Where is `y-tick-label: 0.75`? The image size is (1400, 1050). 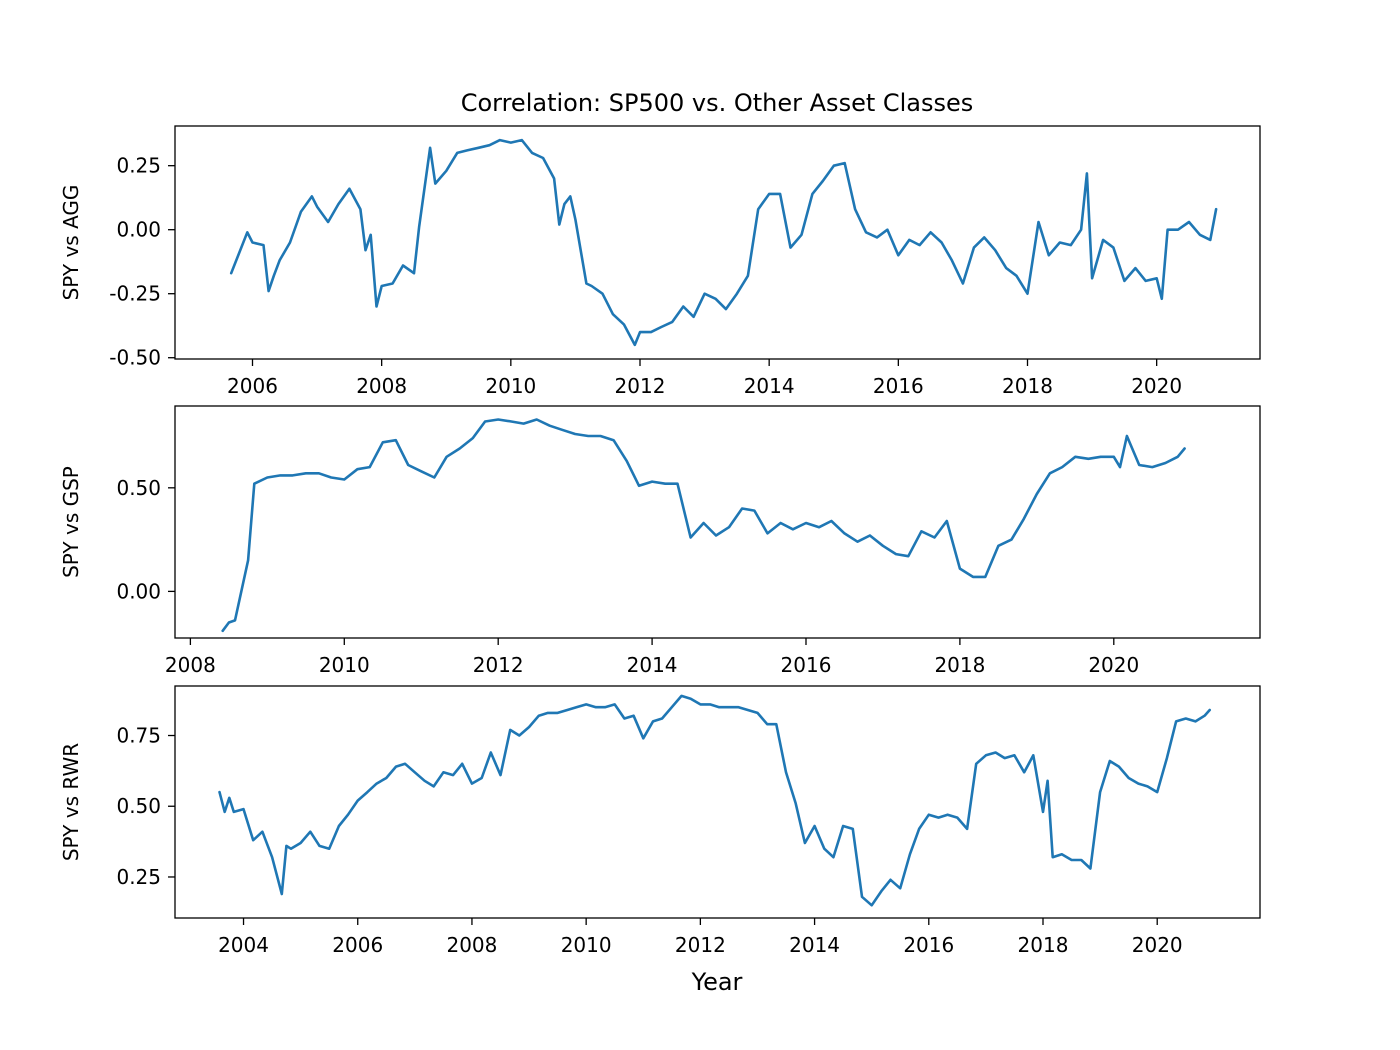 y-tick-label: 0.75 is located at coordinates (138, 736).